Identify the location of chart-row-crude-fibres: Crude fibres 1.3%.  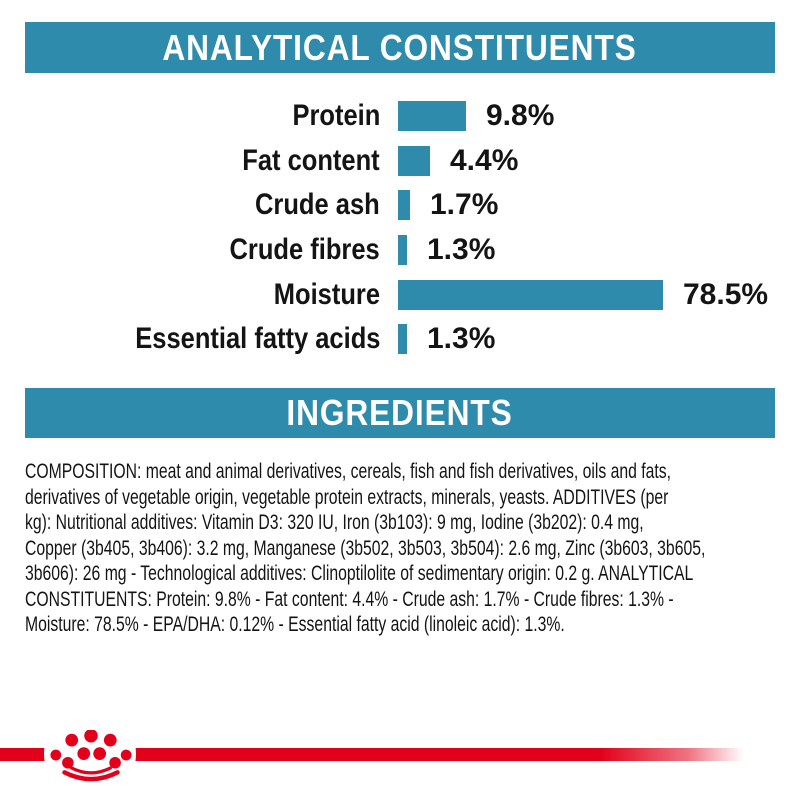
(400, 250).